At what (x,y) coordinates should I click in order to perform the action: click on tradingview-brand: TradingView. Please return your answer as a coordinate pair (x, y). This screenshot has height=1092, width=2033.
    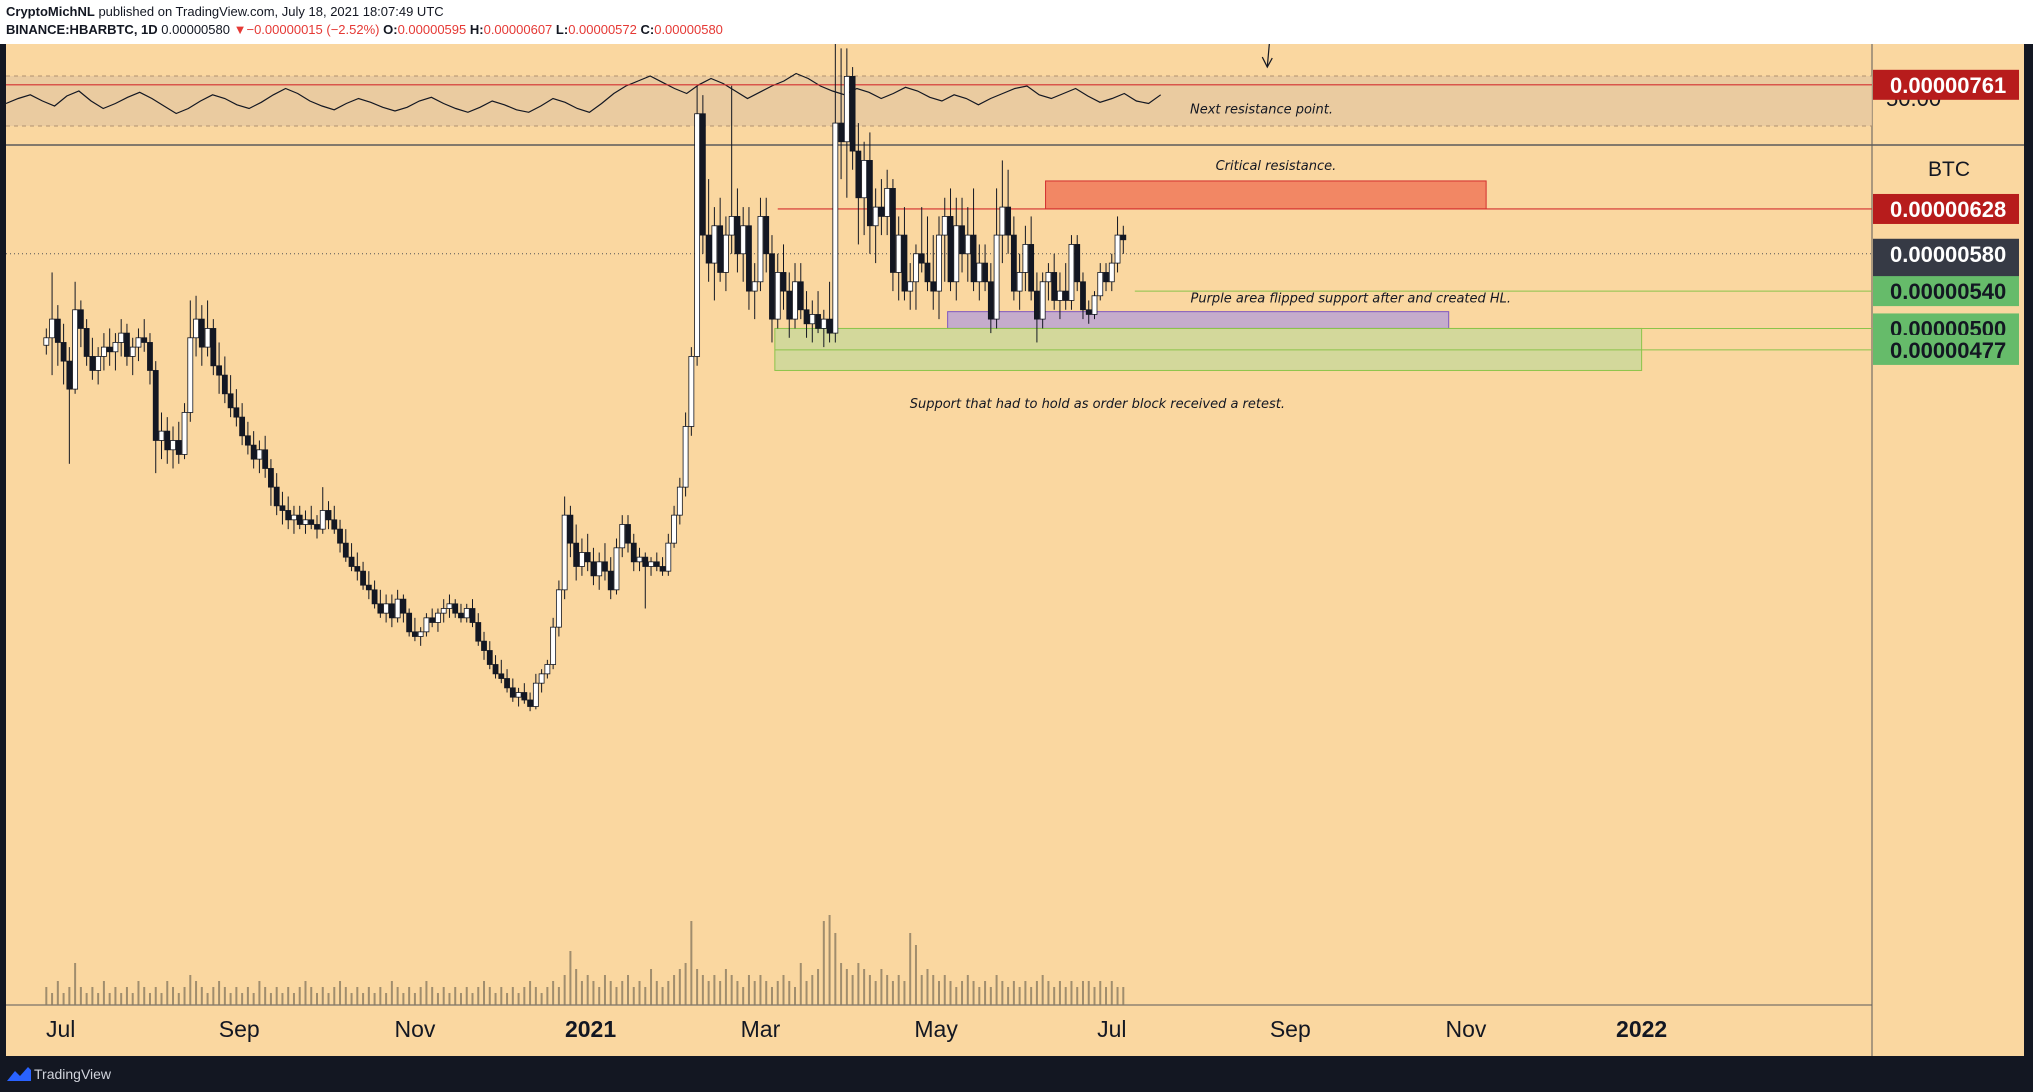
    Looking at the image, I should click on (73, 1074).